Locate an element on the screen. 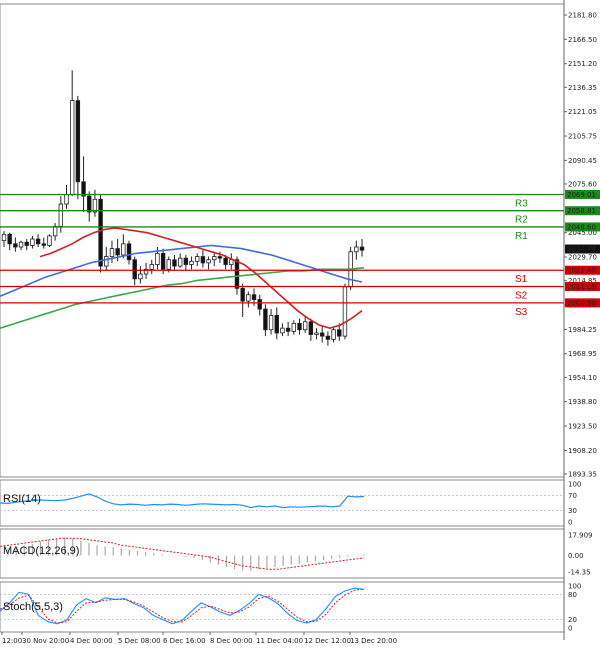 This screenshot has width=600, height=653. stoch-k-line is located at coordinates (182, 606).